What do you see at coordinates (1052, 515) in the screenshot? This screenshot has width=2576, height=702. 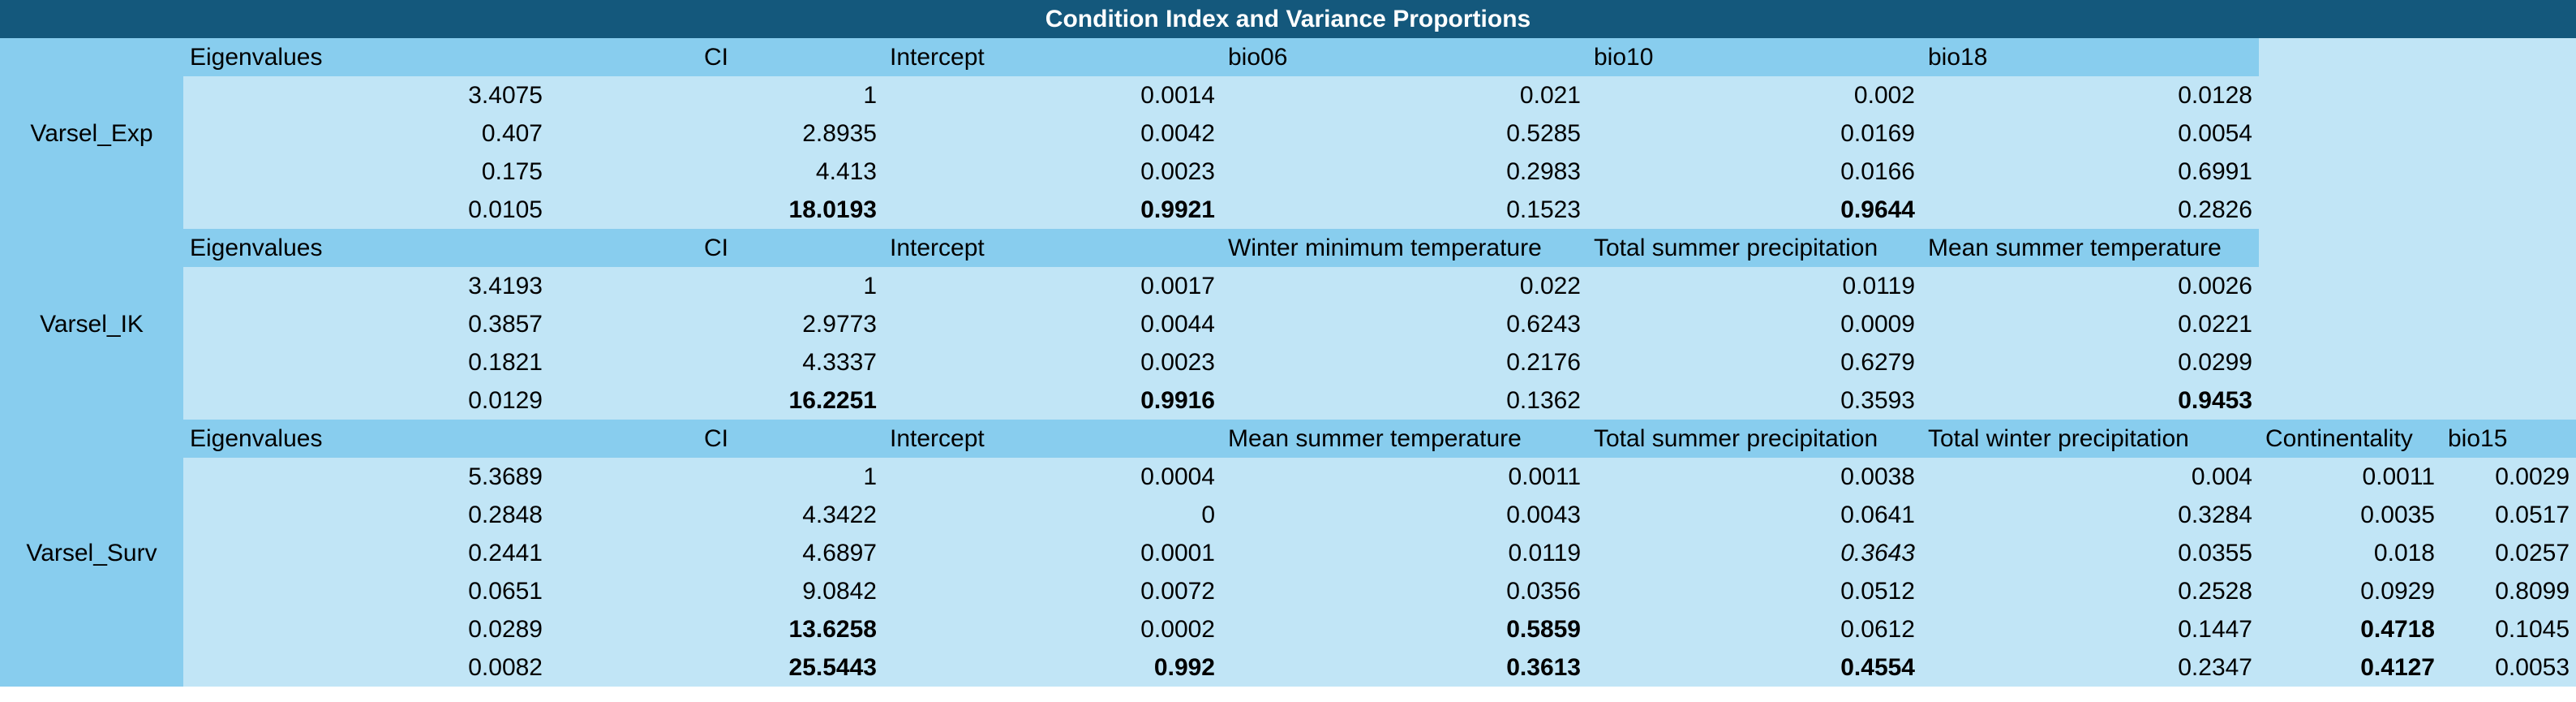 I see `table-cell: 0` at bounding box center [1052, 515].